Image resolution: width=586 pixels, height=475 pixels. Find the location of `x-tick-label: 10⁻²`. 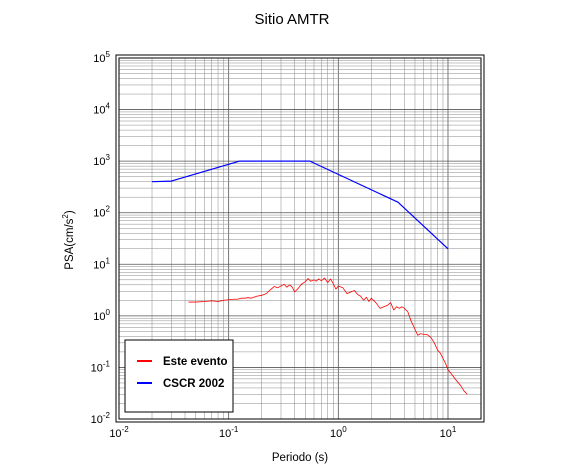

x-tick-label: 10⁻² is located at coordinates (119, 432).